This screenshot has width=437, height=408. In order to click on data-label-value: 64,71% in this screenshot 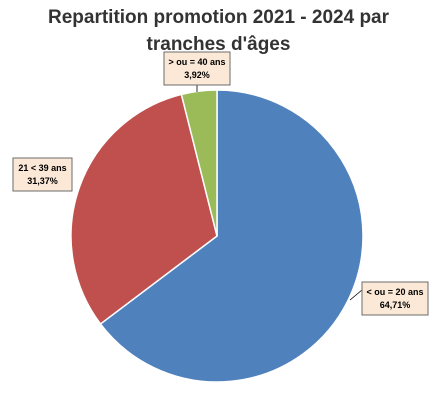, I will do `click(395, 305)`.